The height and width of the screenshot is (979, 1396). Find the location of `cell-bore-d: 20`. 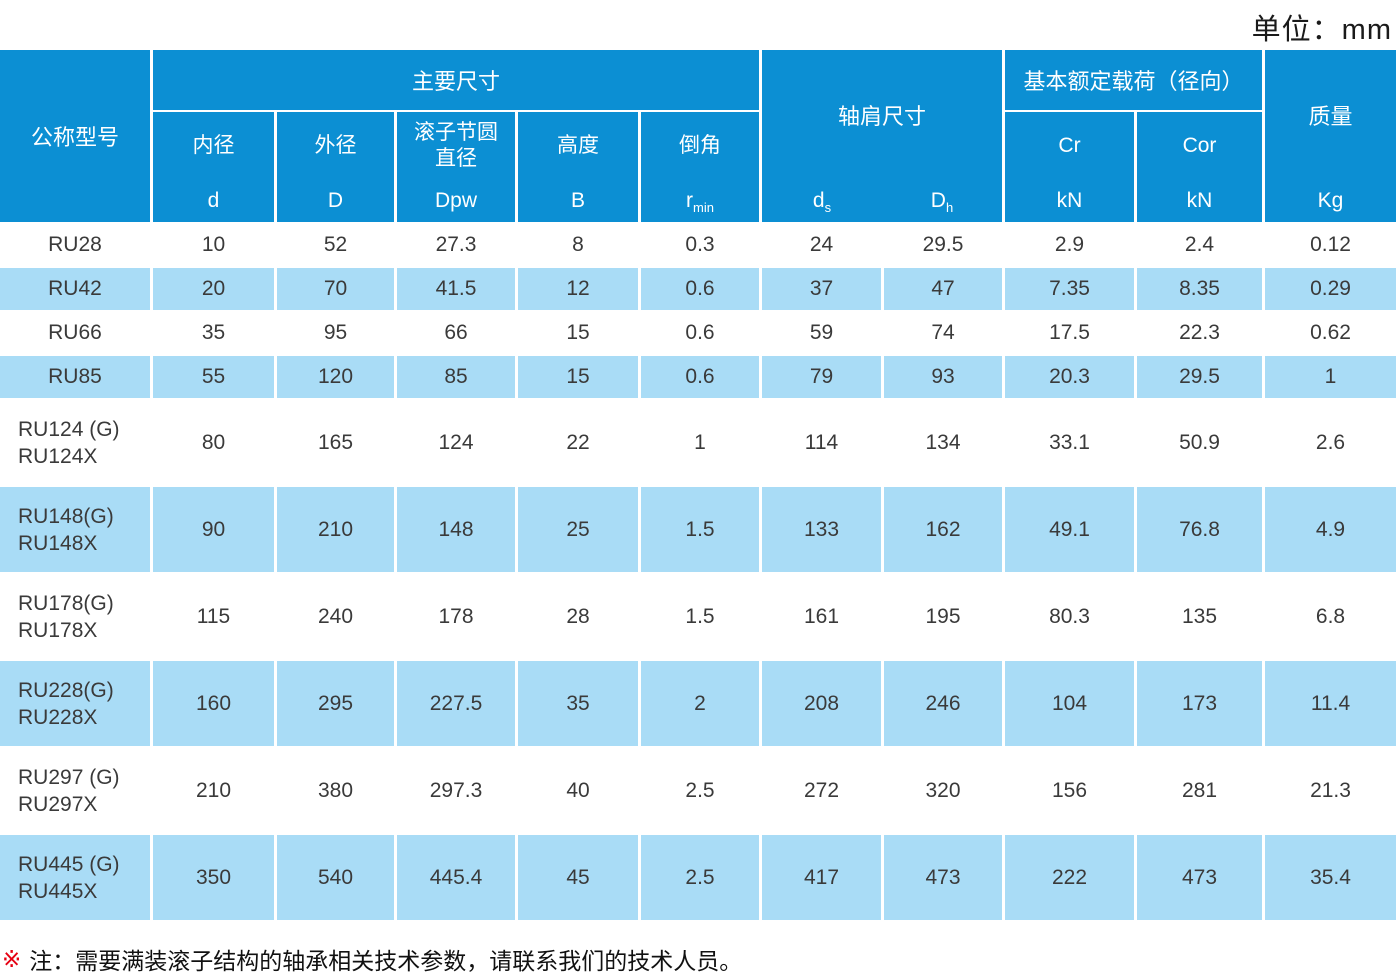

cell-bore-d: 20 is located at coordinates (213, 289).